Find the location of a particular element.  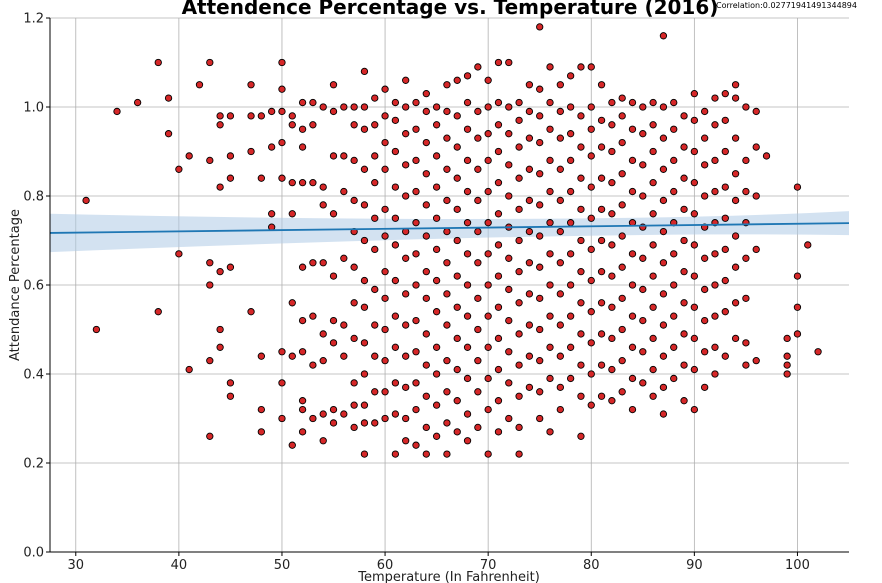

x-tick-label-3: 60 is located at coordinates (385, 565).